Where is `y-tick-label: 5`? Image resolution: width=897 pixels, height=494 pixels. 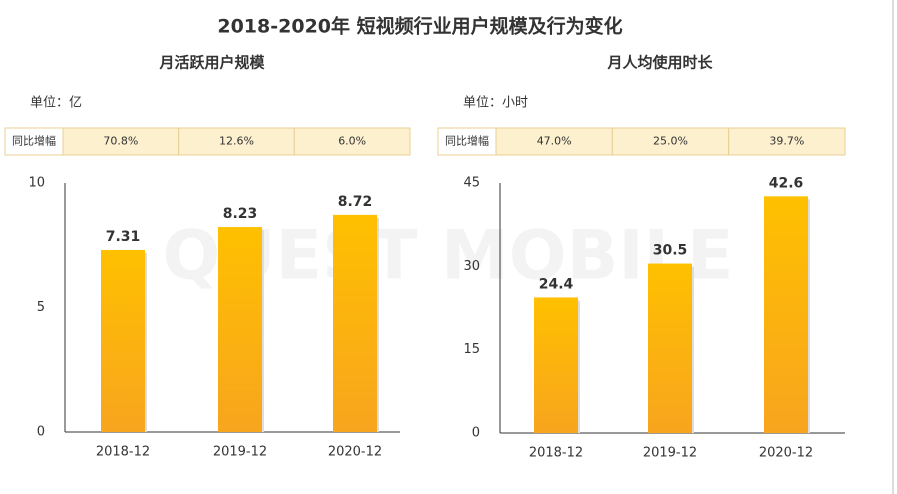
y-tick-label: 5 is located at coordinates (41, 307).